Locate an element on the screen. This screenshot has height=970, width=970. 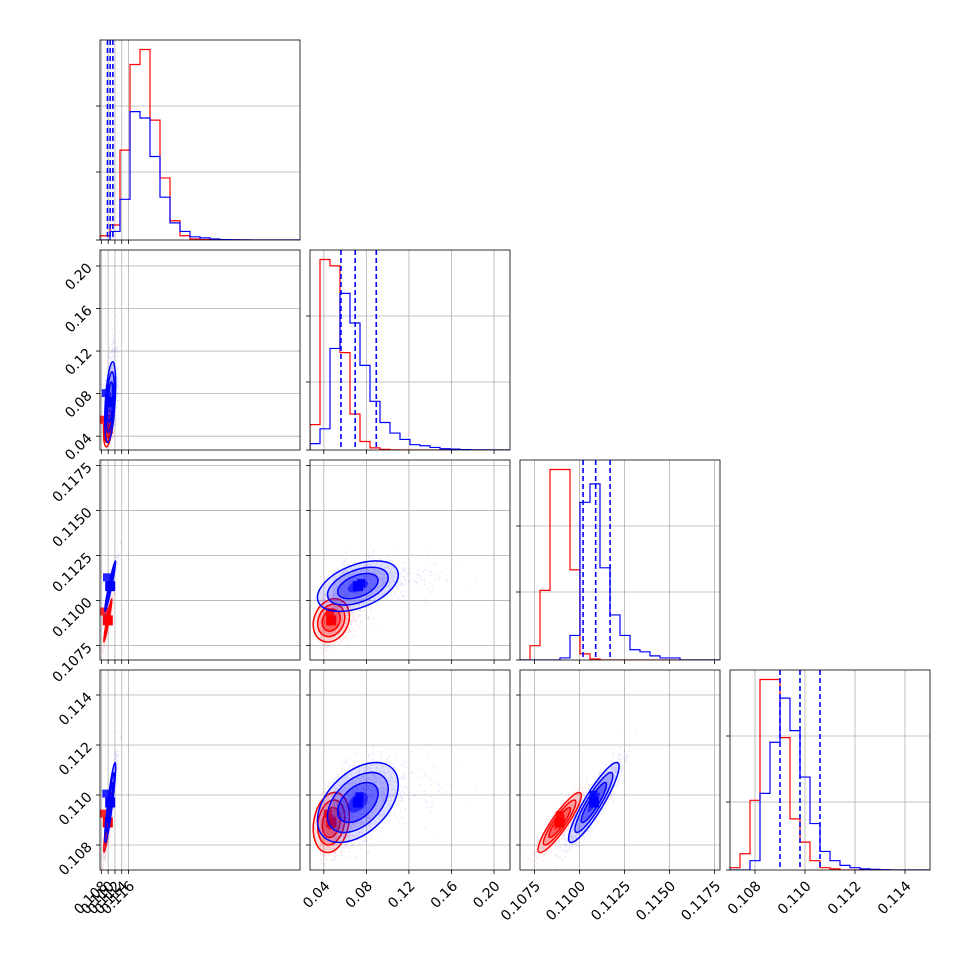
y-tick-label: 0.1175 is located at coordinates (73, 483).